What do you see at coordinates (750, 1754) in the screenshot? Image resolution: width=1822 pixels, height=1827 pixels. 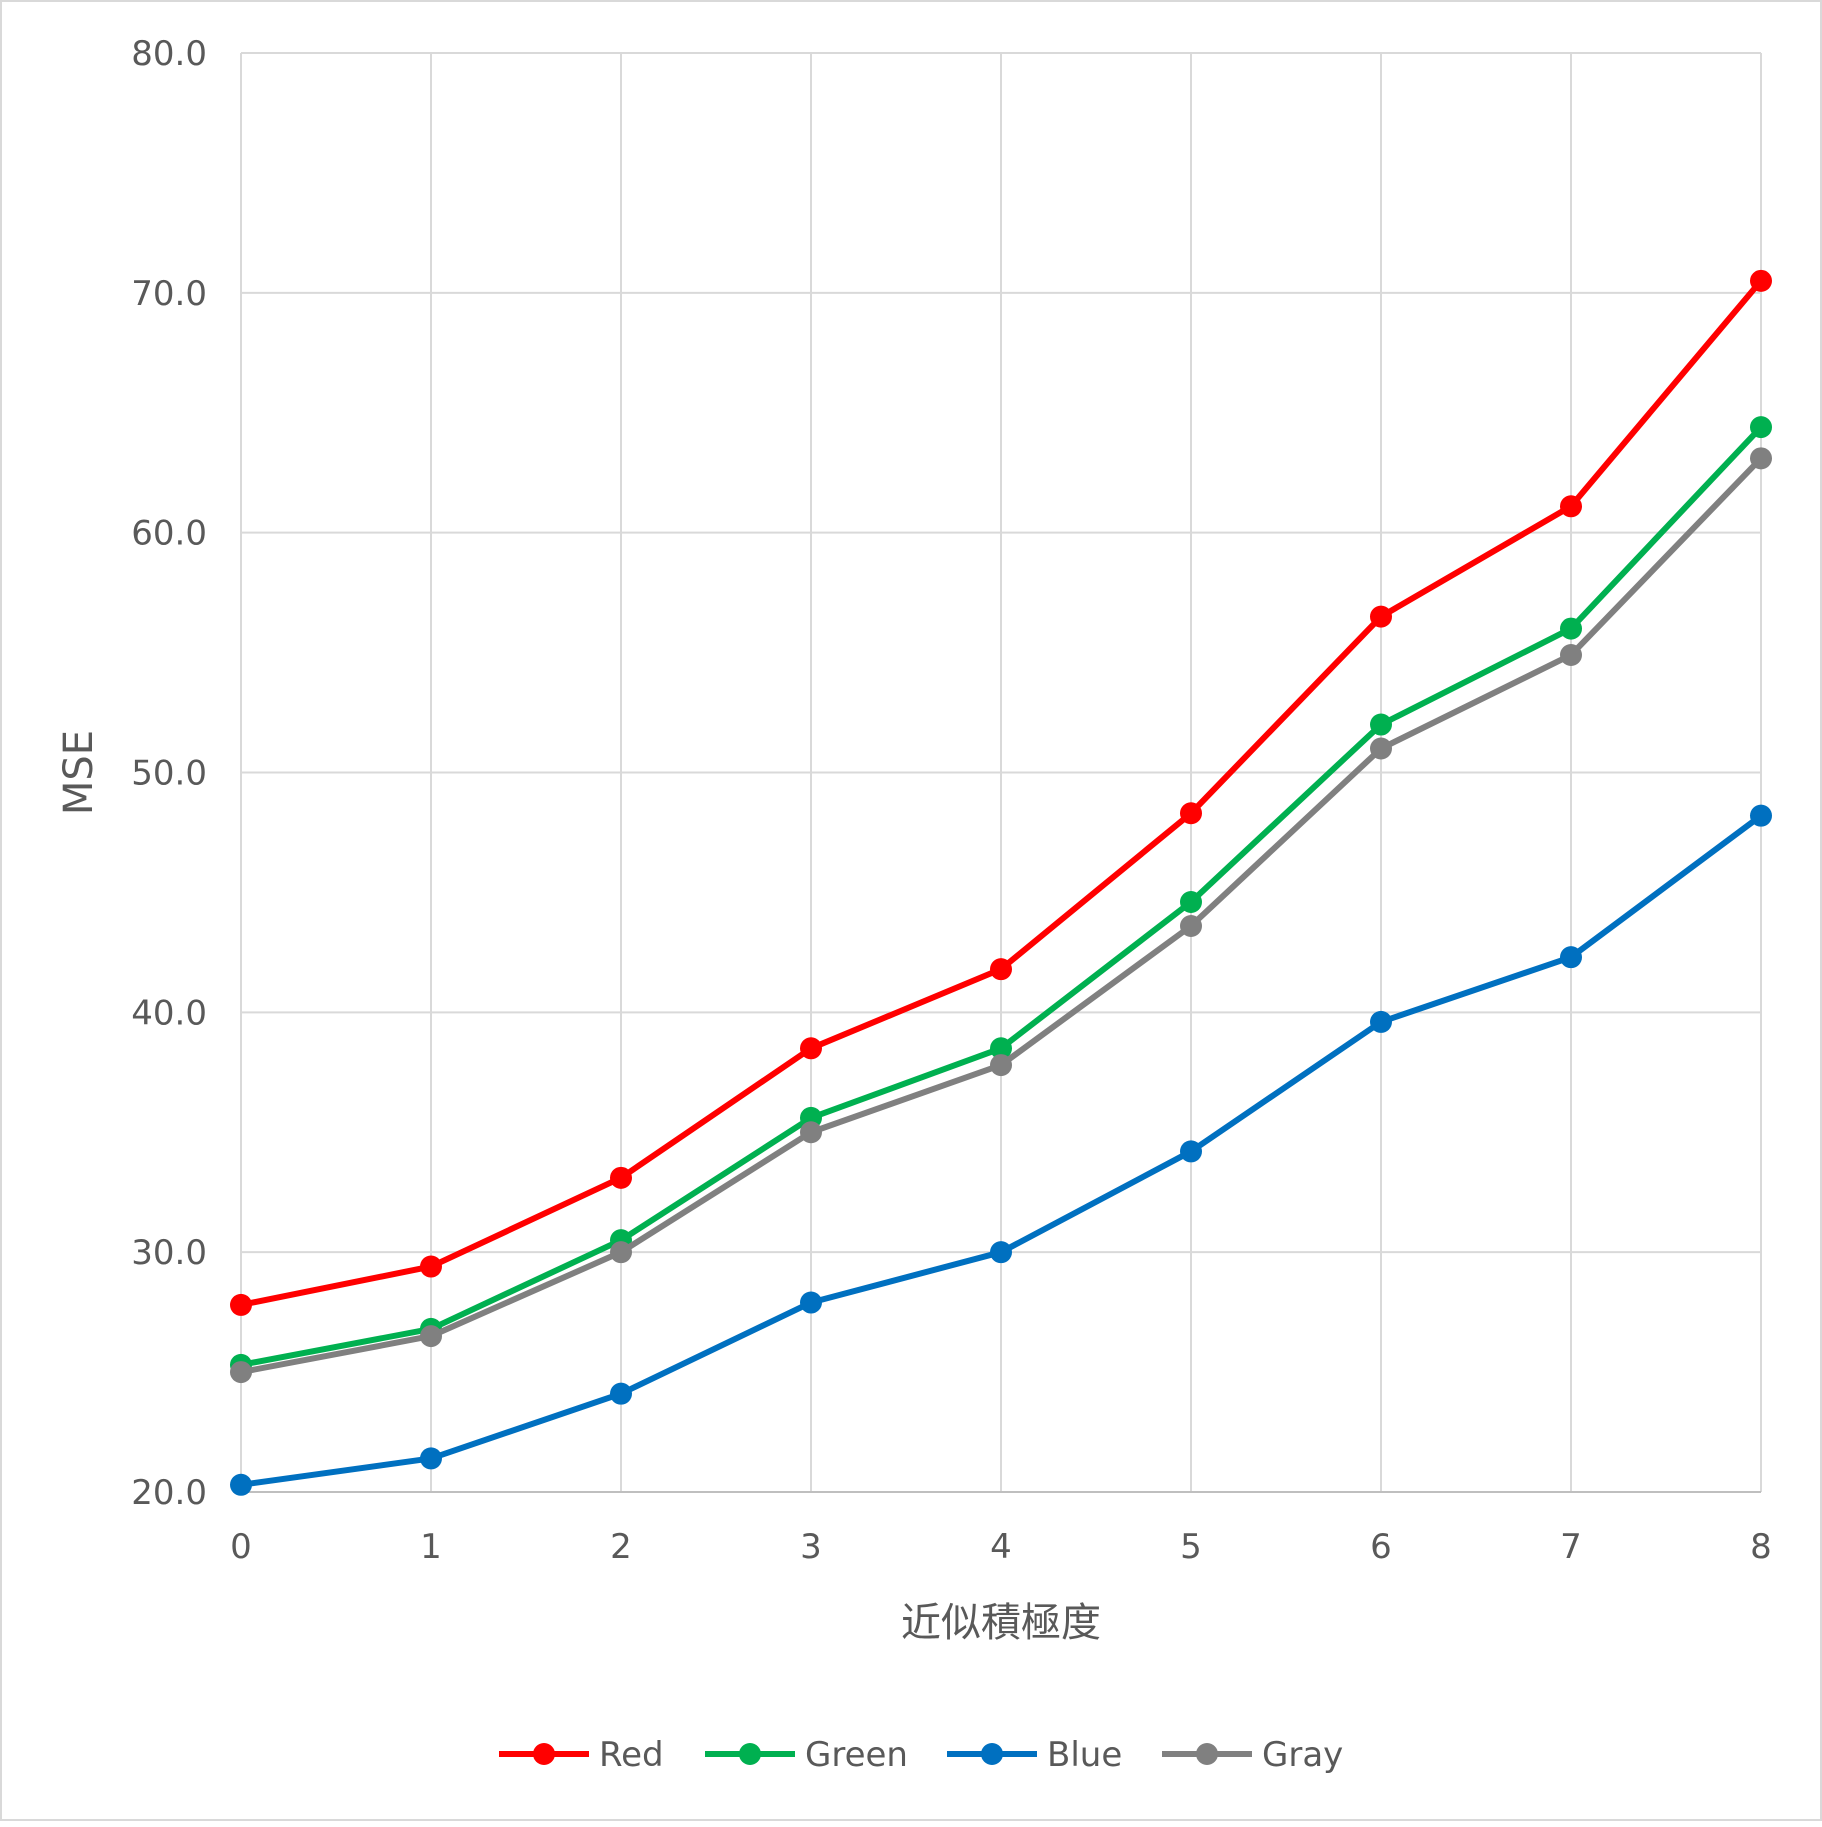 I see `legend-marker-green` at bounding box center [750, 1754].